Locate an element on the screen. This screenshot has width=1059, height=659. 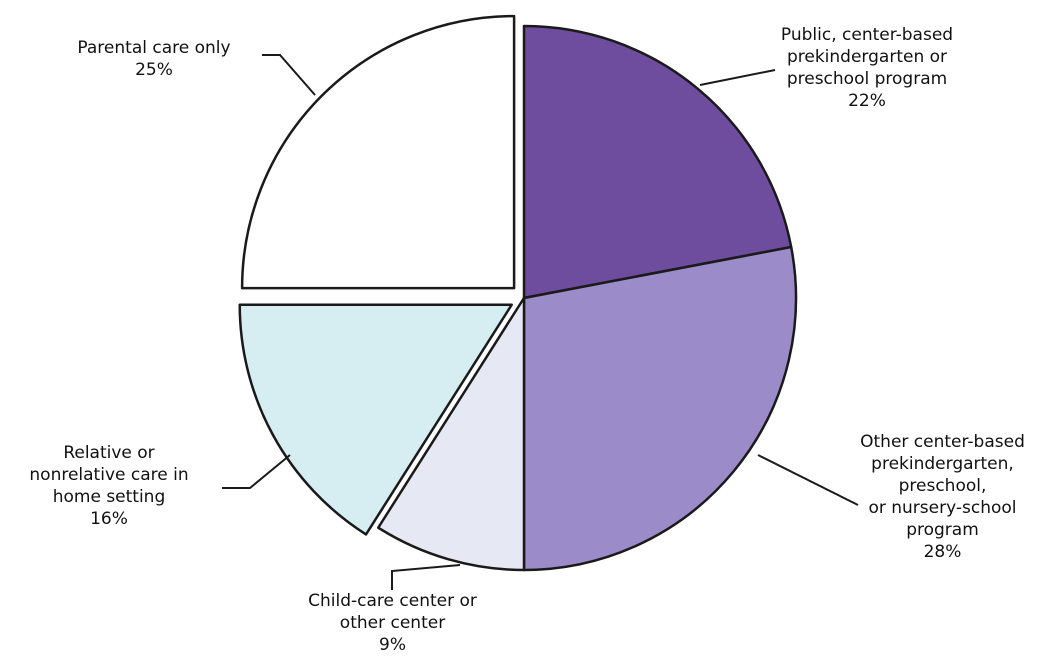
pie-slice-child-care-center is located at coordinates (451, 434).